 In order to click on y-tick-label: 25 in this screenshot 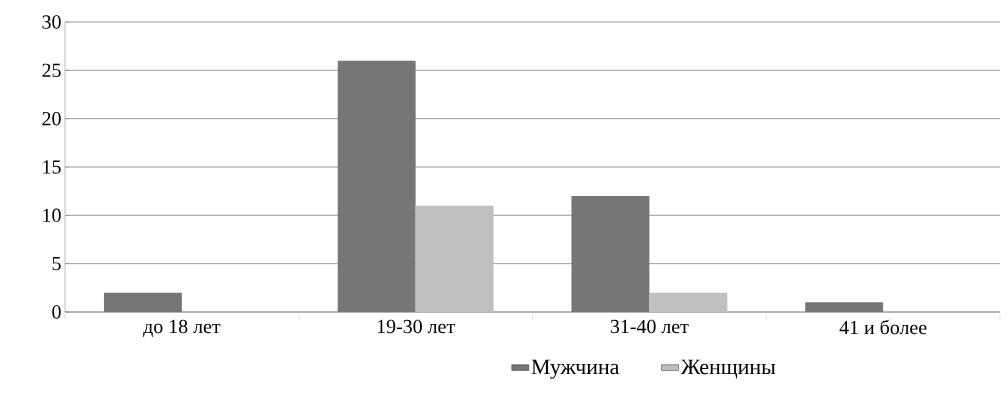, I will do `click(51, 70)`.